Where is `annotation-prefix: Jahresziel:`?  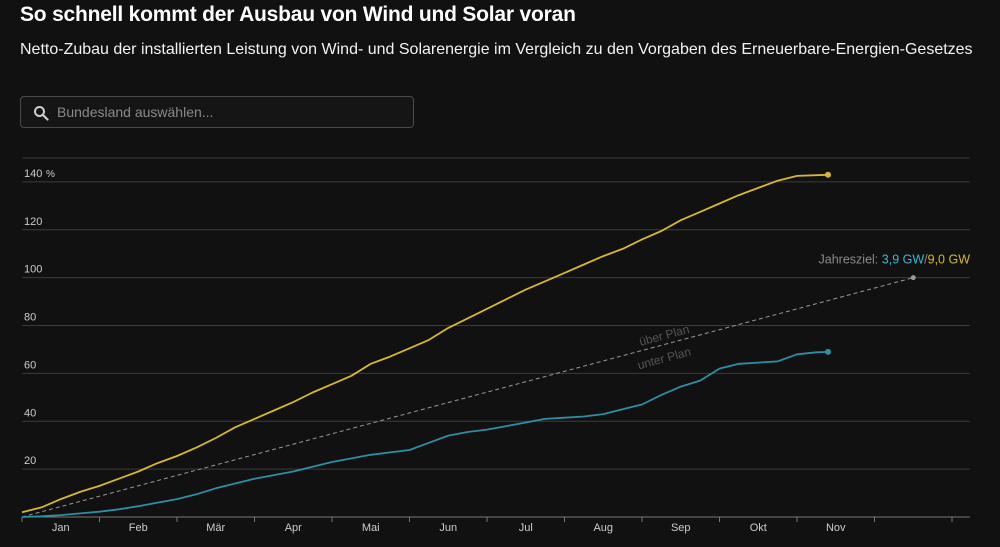
annotation-prefix: Jahresziel: is located at coordinates (850, 260).